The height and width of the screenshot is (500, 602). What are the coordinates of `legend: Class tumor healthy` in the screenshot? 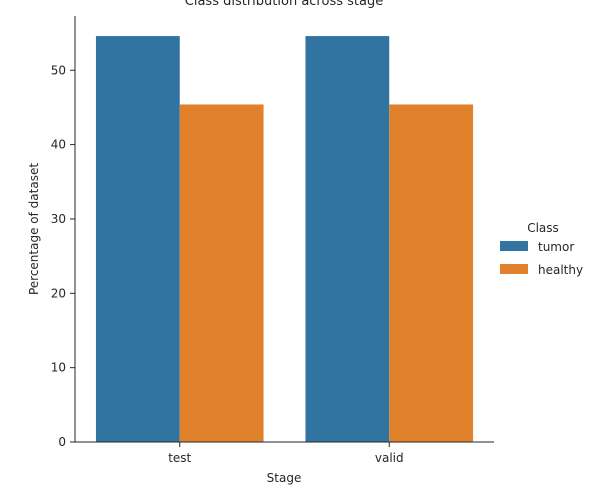 It's located at (541, 249).